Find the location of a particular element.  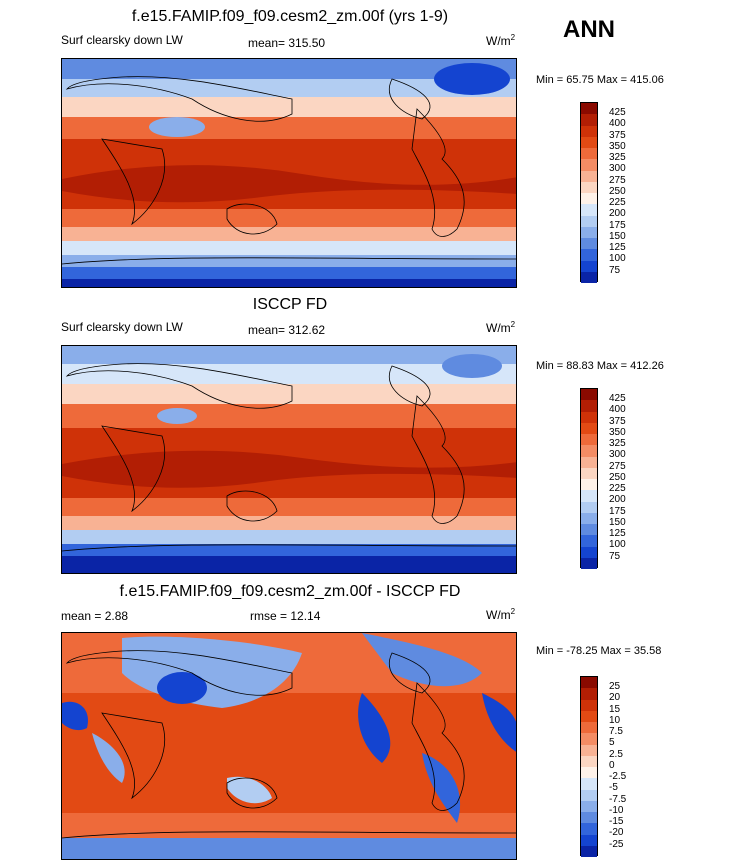

panel-2-mean-label: mean= 312.62 is located at coordinates (287, 330).